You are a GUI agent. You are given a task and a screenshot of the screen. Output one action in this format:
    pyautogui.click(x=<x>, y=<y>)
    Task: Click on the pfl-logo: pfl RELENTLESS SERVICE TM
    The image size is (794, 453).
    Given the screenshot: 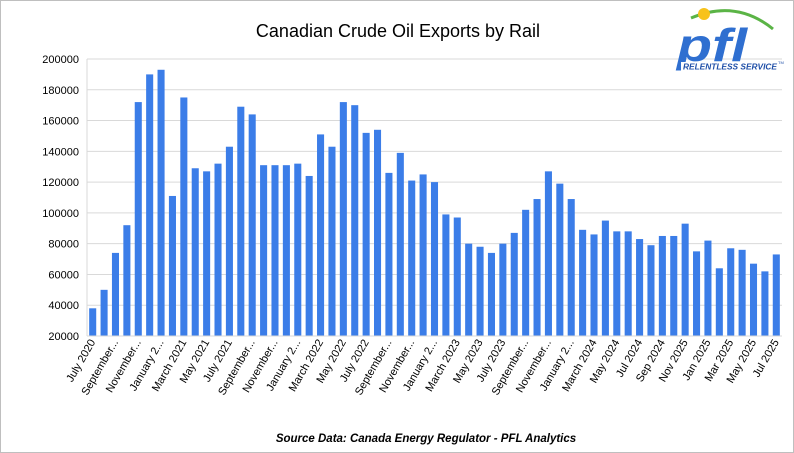 What is the action you would take?
    pyautogui.click(x=730, y=40)
    